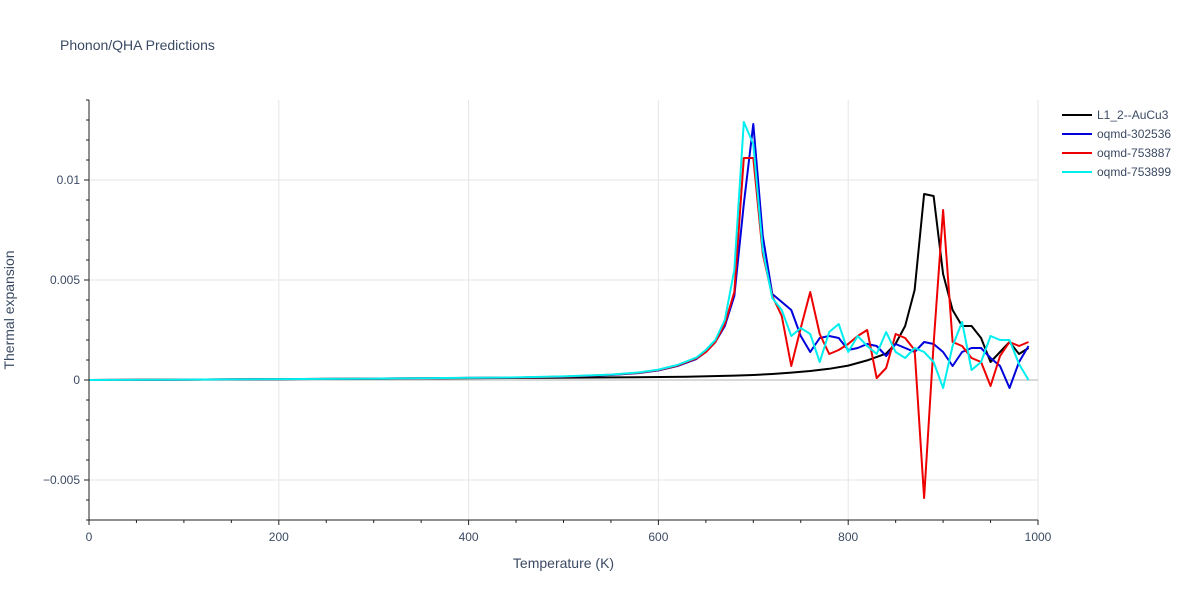 The height and width of the screenshot is (600, 1200). What do you see at coordinates (65, 280) in the screenshot?
I see `y-tick-label: 0.005` at bounding box center [65, 280].